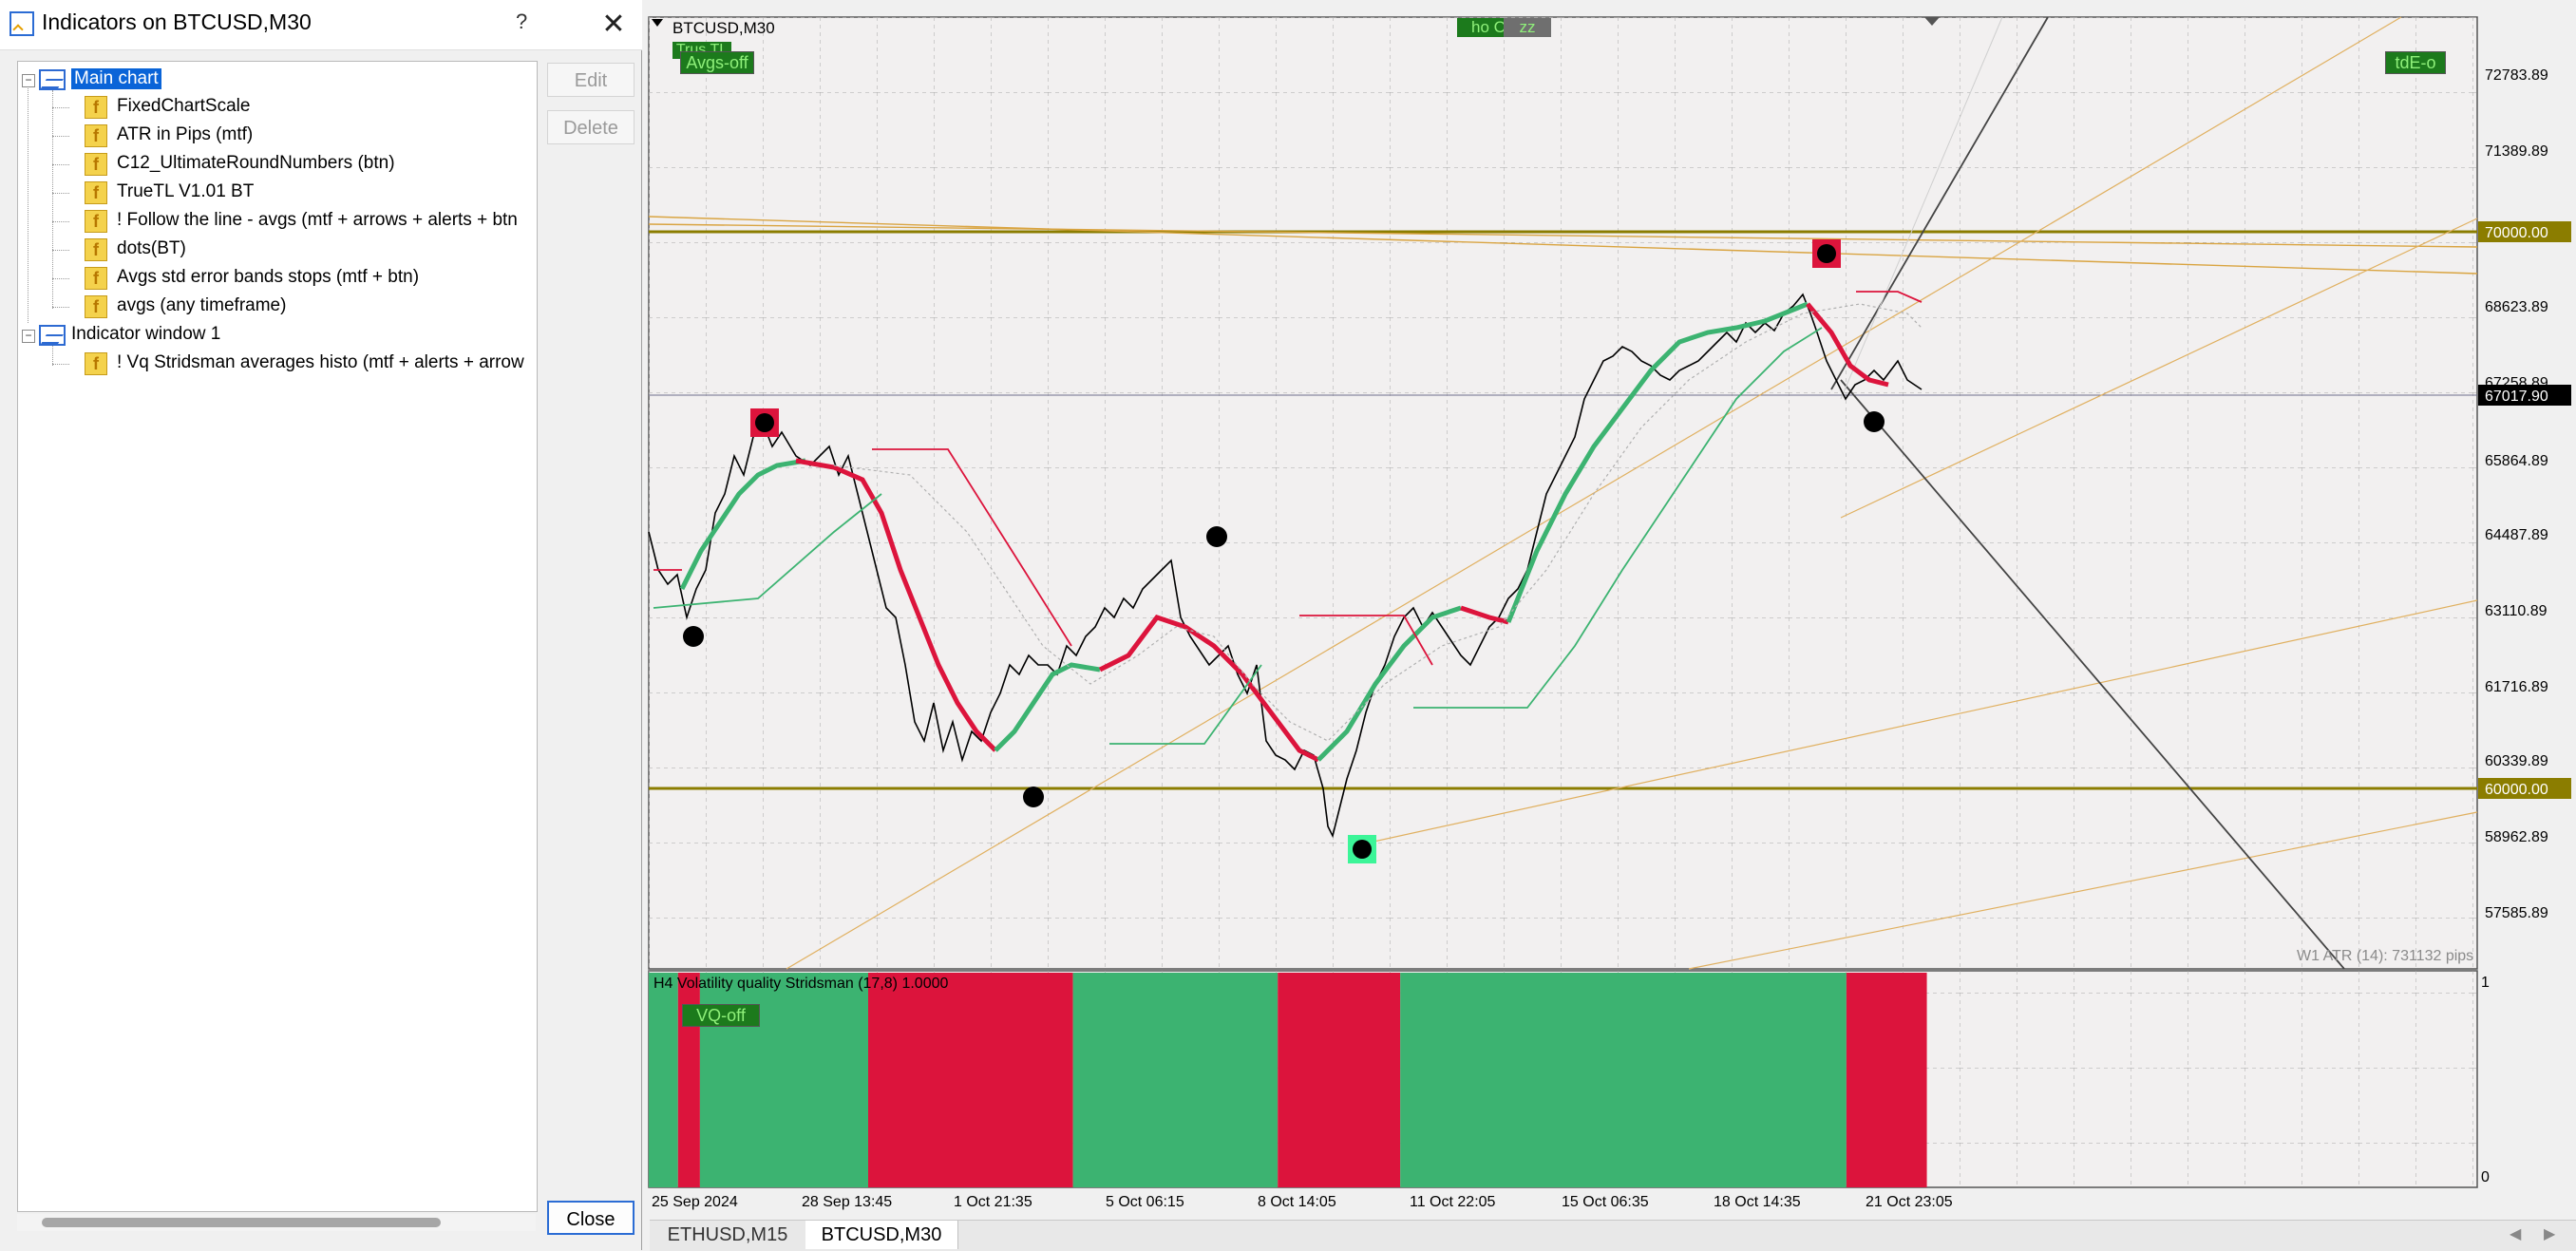 This screenshot has height=1251, width=2576. Describe the element at coordinates (2516, 75) in the screenshot. I see `price-label: 72783.89` at that location.